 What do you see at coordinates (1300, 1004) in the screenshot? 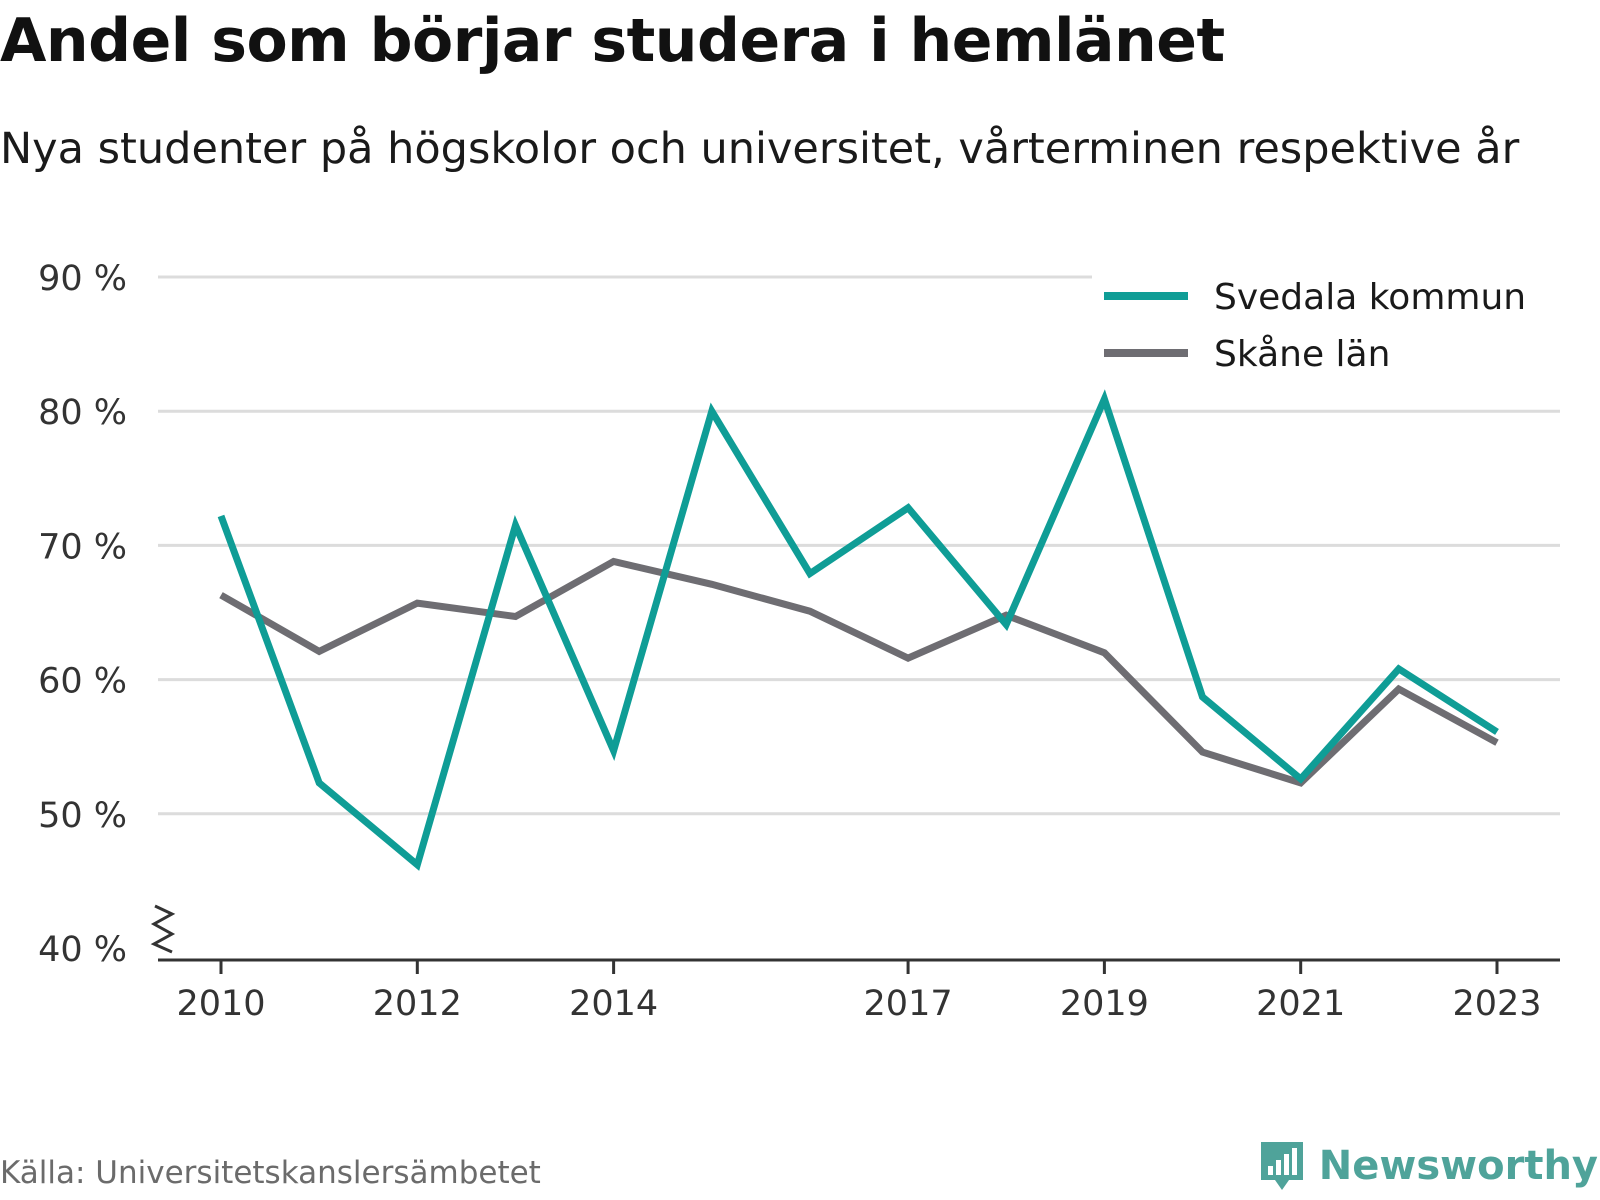
I see `x-tick-label: 2021` at bounding box center [1300, 1004].